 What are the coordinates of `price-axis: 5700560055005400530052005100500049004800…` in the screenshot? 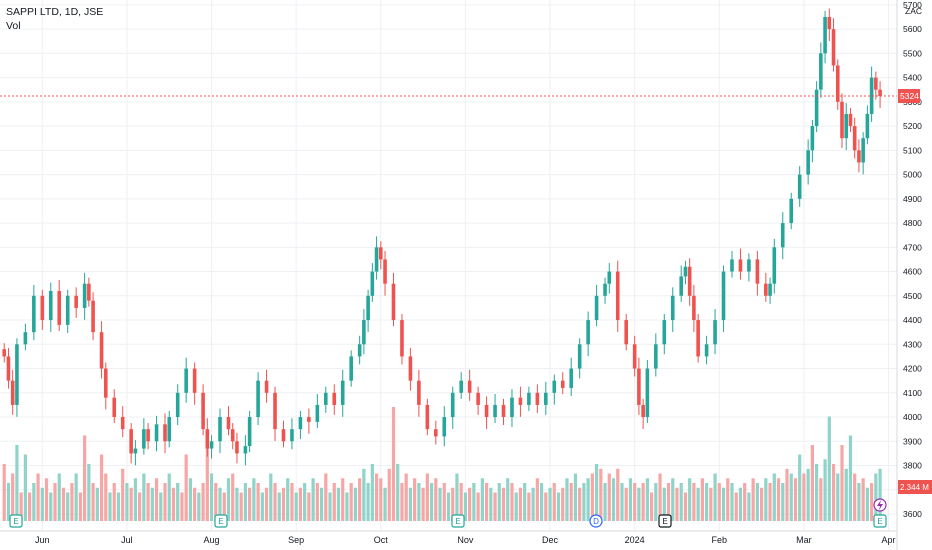 It's located at (914, 275).